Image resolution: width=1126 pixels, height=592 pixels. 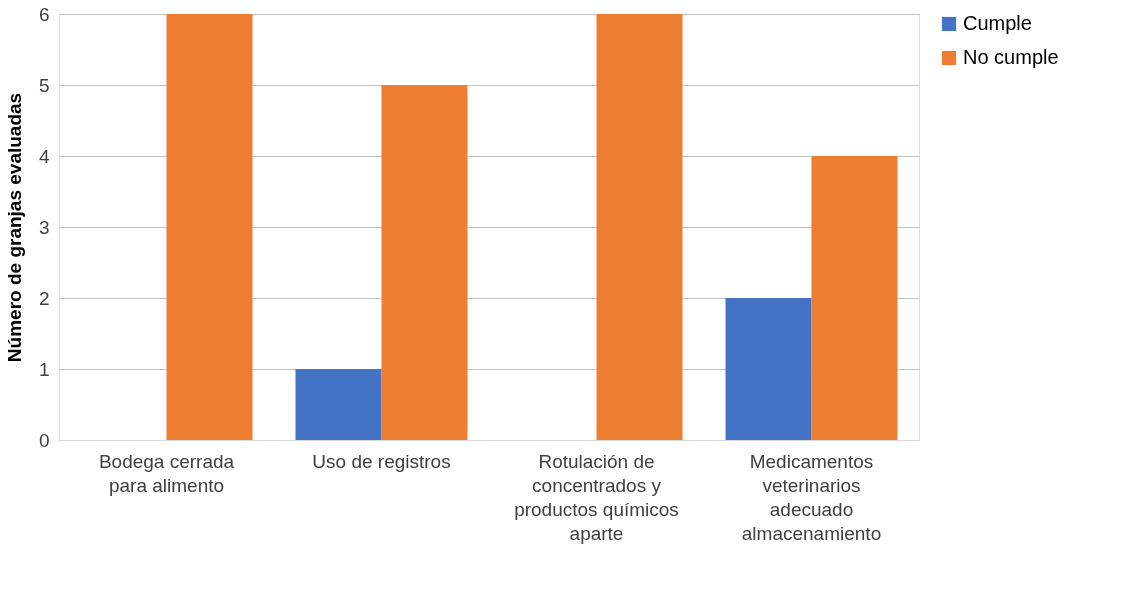 I want to click on x-tick-label: Rotulación de concentrados y productos químicos aparte, so click(x=596, y=497).